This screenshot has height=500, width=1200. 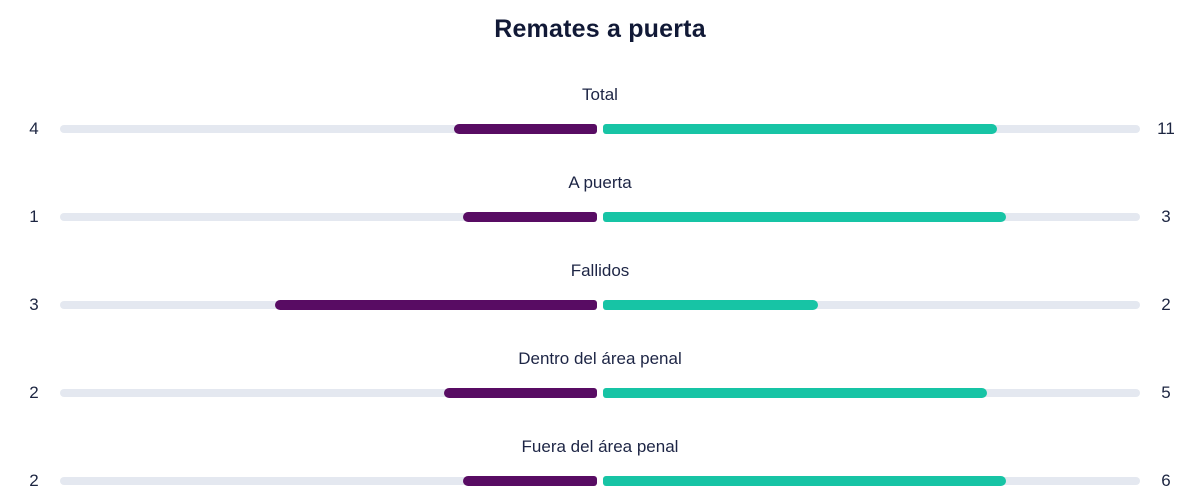 What do you see at coordinates (600, 29) in the screenshot?
I see `chart-title: Remates a puerta` at bounding box center [600, 29].